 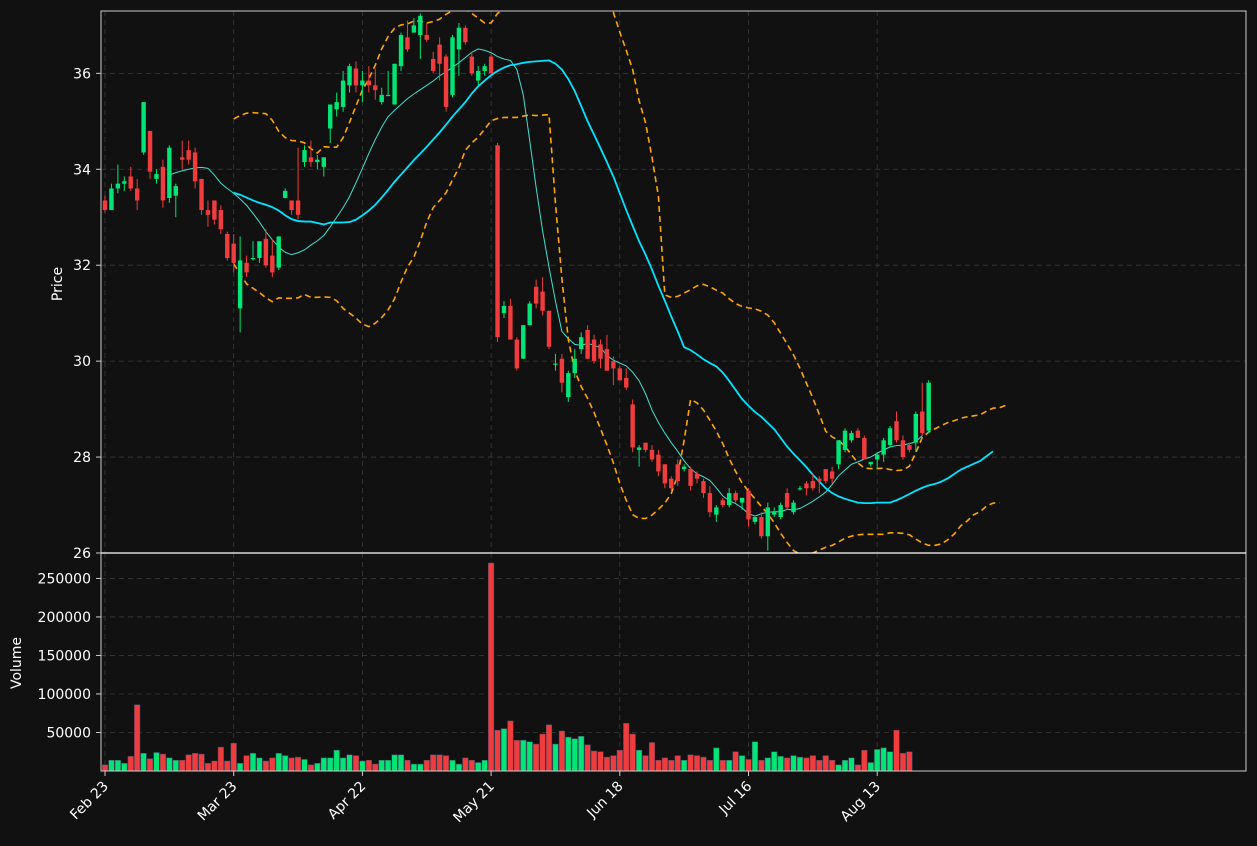 What do you see at coordinates (87, 314) in the screenshot?
I see `price-y-ticks: 26 28 30 32 34 36` at bounding box center [87, 314].